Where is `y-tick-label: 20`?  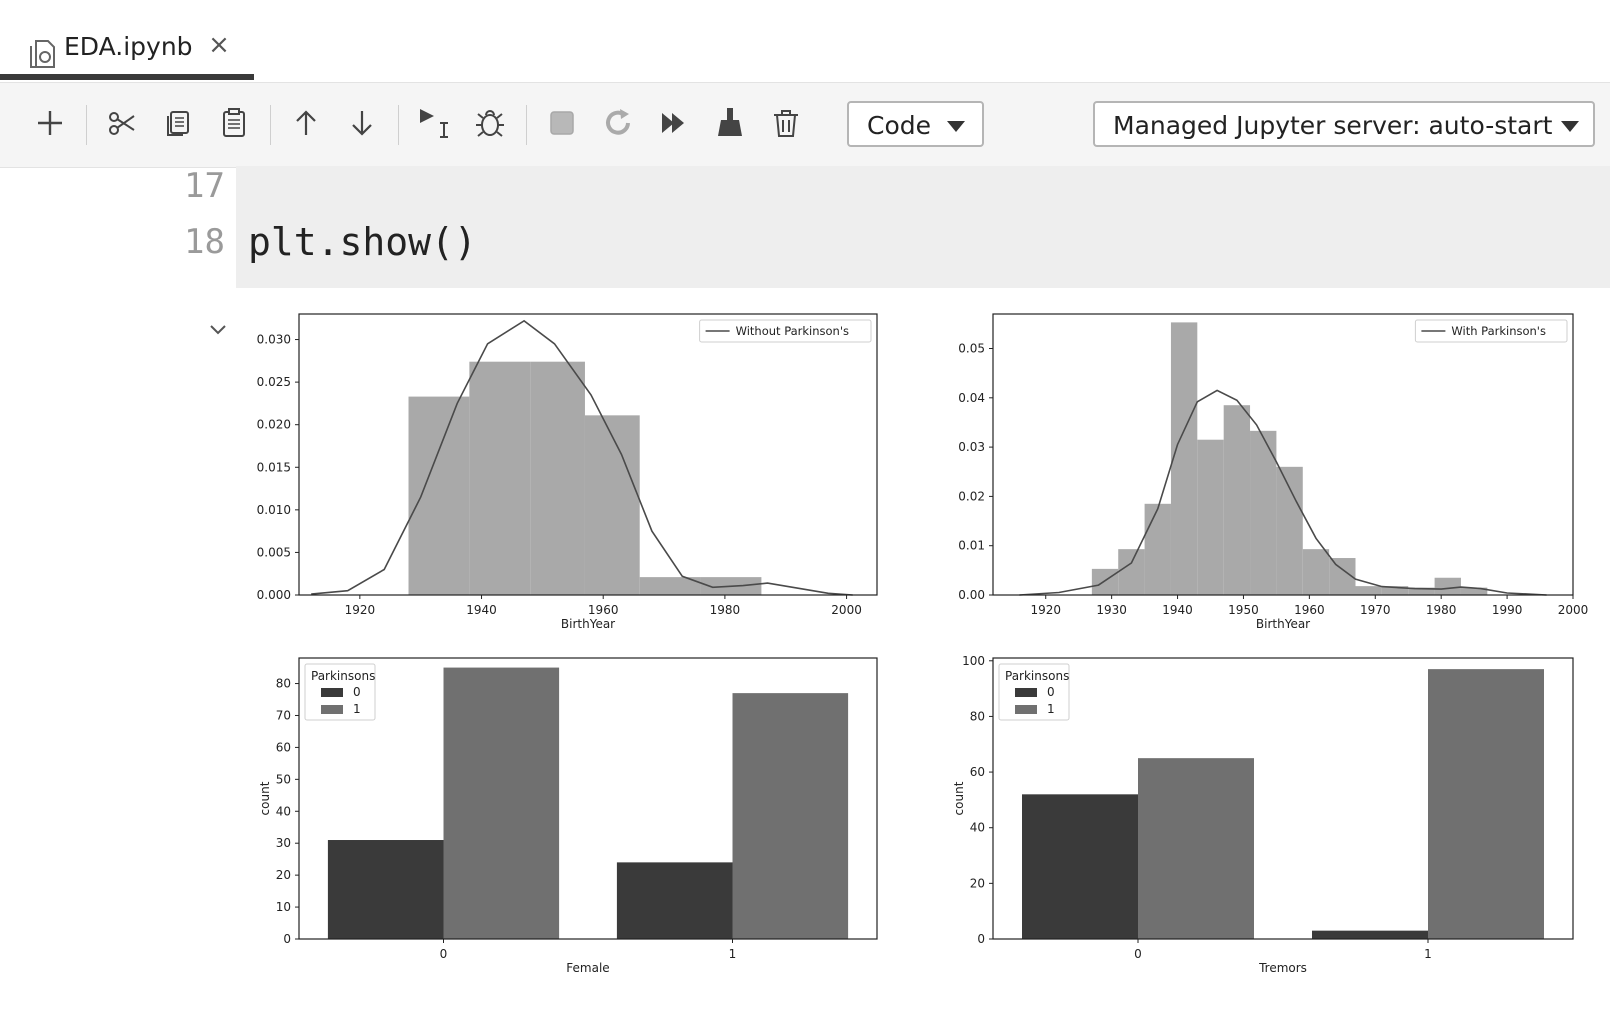
y-tick-label: 20 is located at coordinates (283, 875).